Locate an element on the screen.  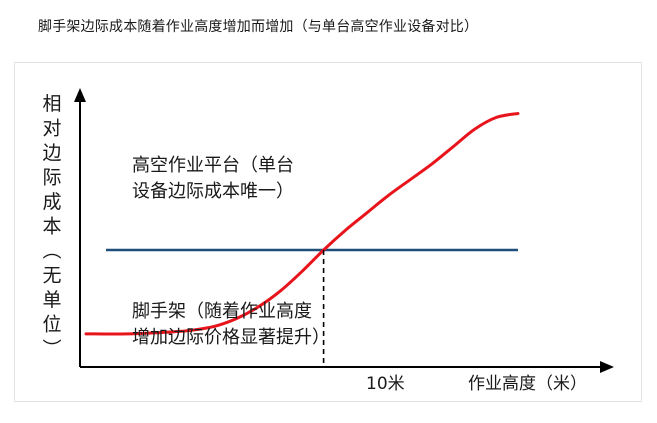
x-axis-label: 作业高度（米） is located at coordinates (527, 384).